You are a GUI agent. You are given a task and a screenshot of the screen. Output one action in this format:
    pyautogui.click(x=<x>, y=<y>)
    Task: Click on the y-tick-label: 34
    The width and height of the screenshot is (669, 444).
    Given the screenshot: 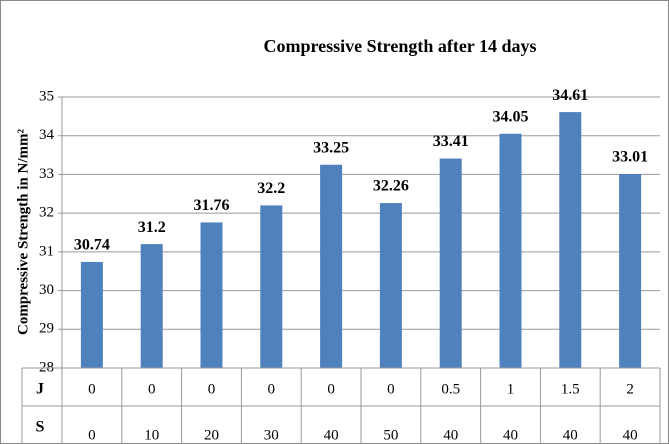 What is the action you would take?
    pyautogui.click(x=47, y=135)
    